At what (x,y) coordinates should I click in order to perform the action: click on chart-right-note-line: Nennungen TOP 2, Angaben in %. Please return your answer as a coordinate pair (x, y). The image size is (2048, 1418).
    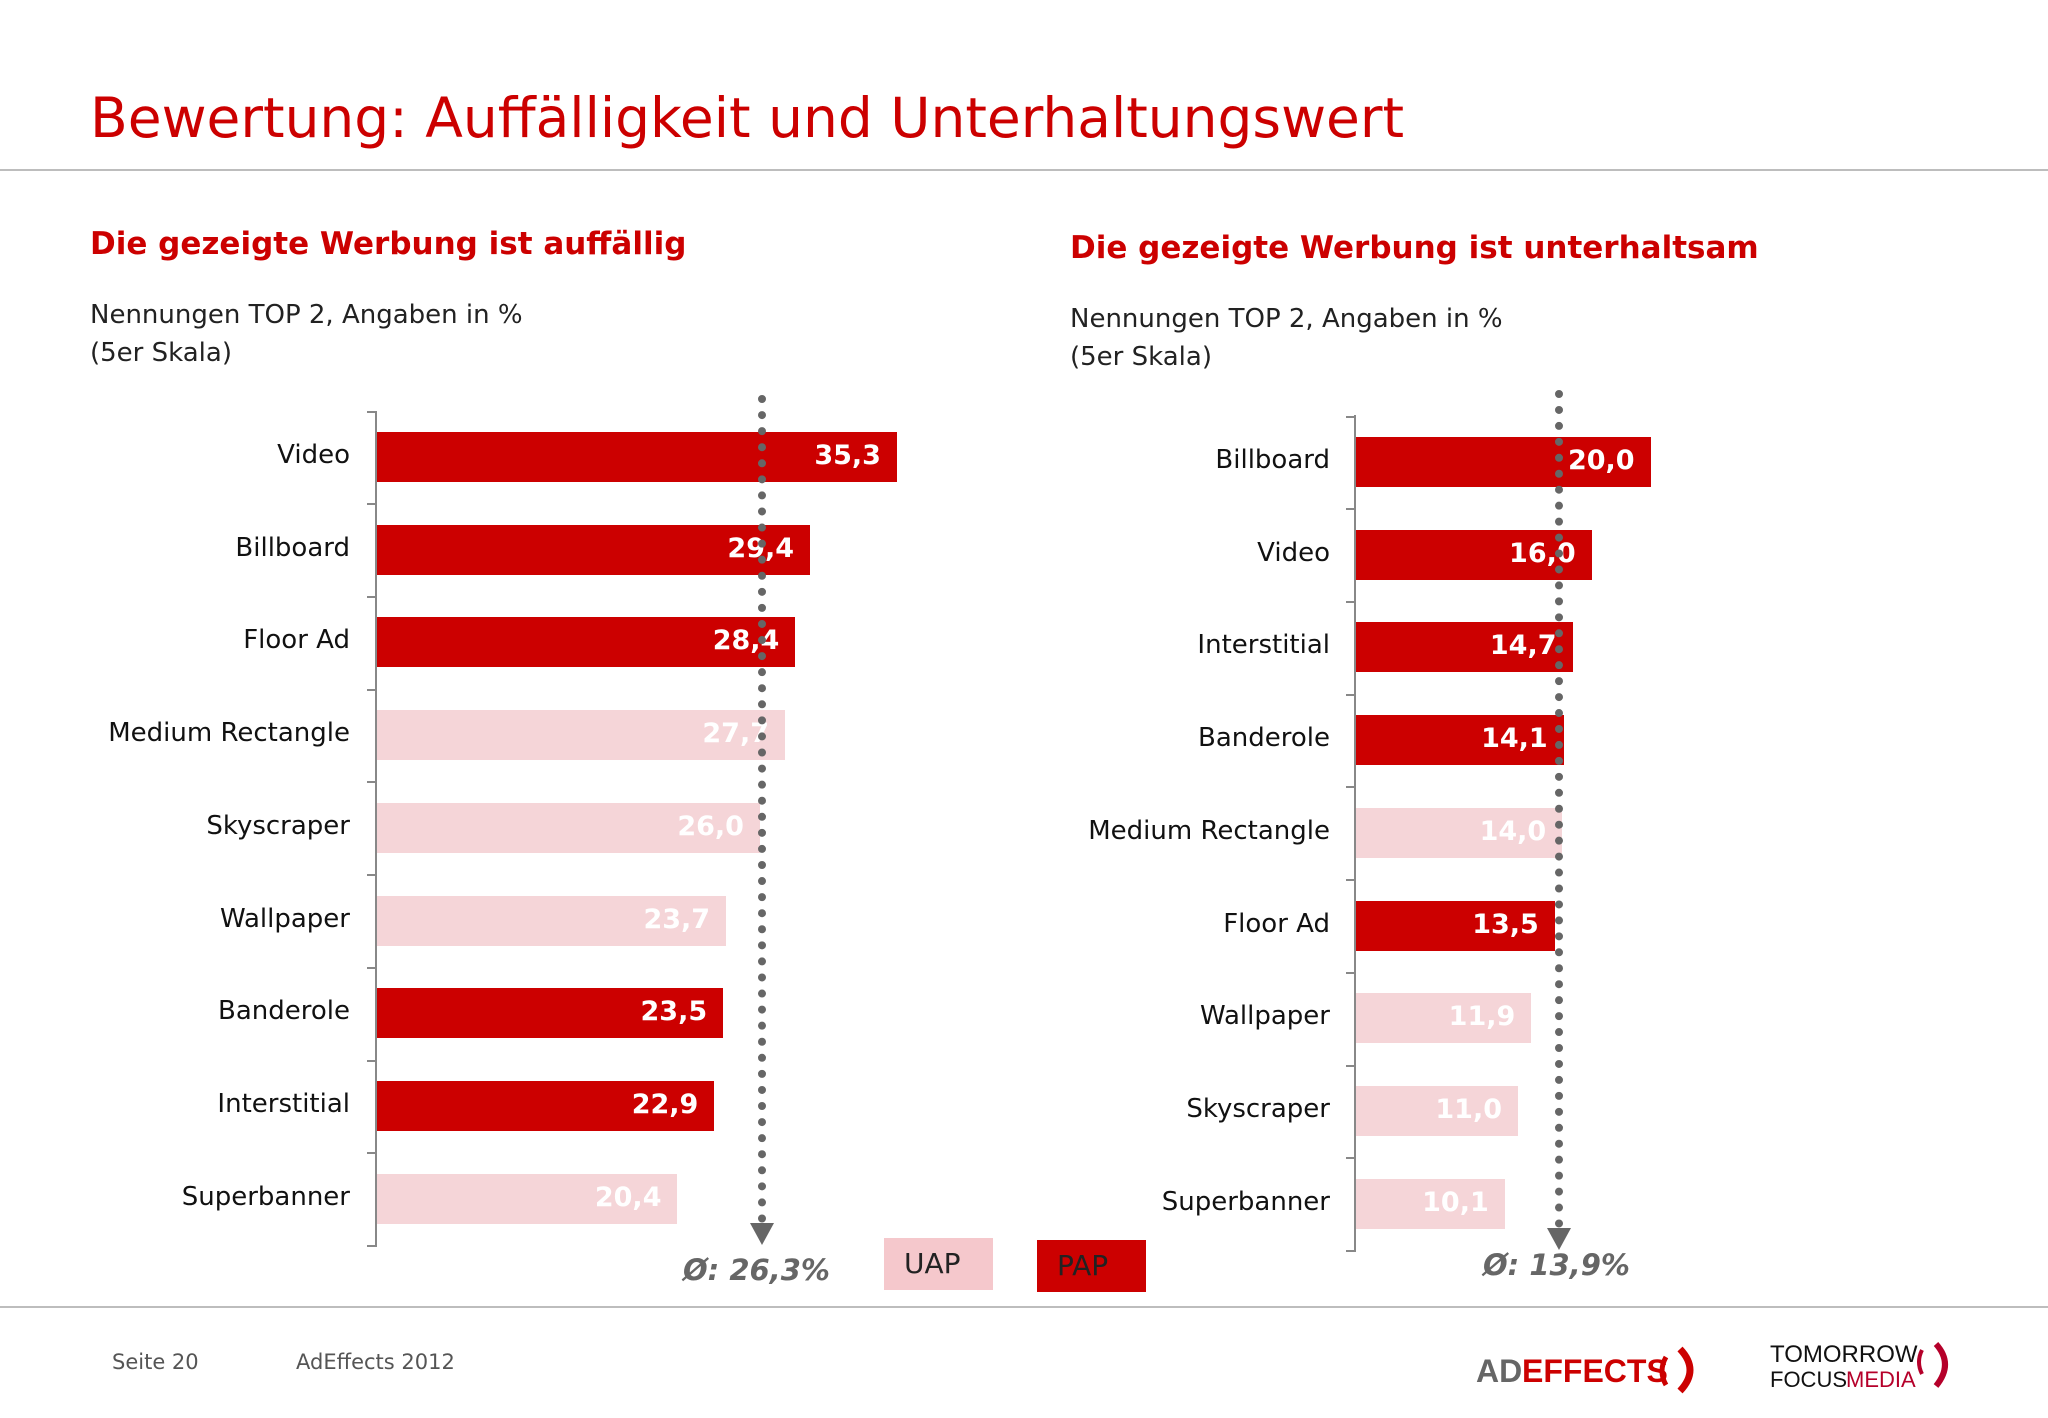
    Looking at the image, I should click on (1286, 319).